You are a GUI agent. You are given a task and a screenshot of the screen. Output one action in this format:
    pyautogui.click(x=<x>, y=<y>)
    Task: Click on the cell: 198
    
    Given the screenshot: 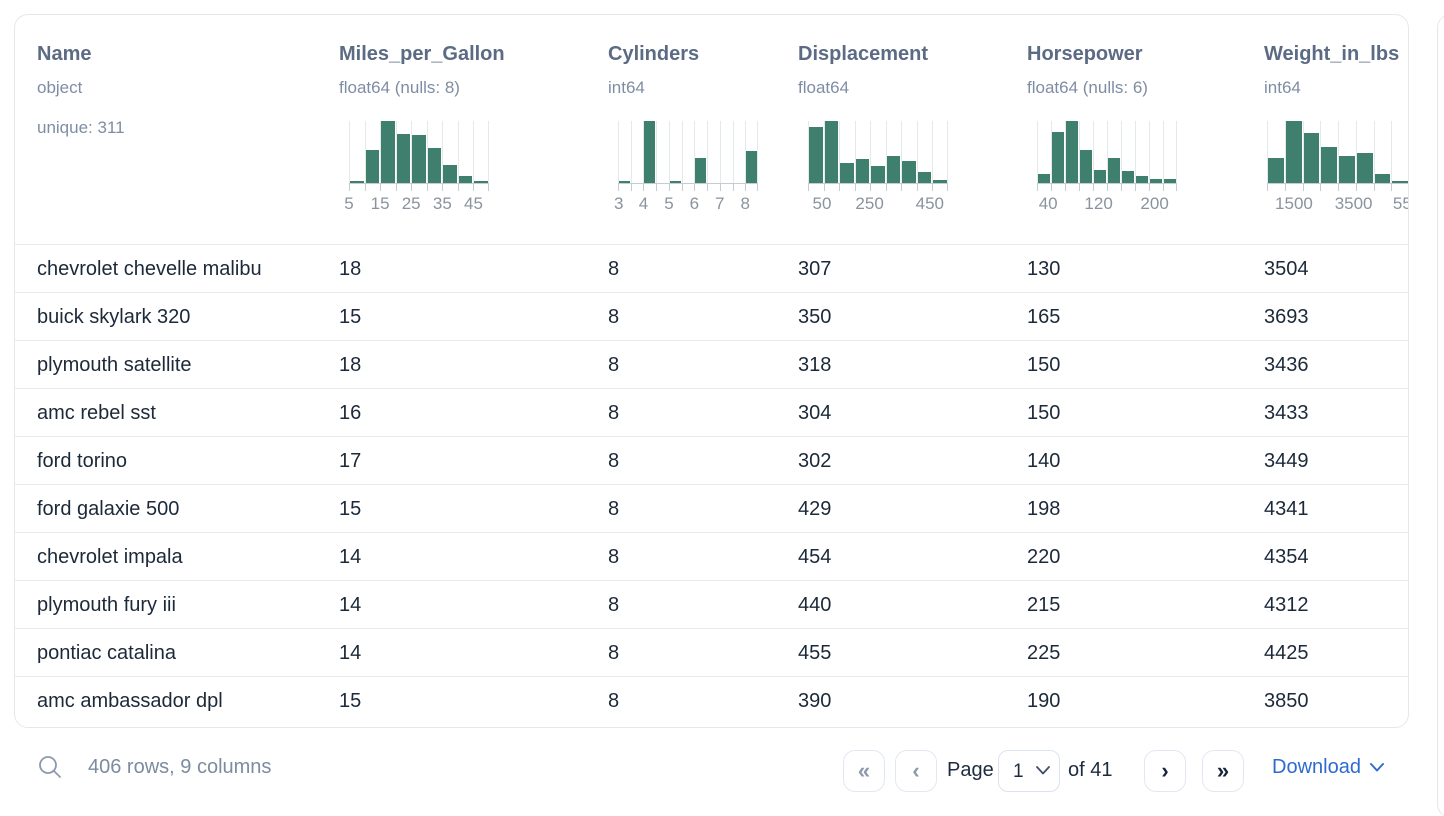 What is the action you would take?
    pyautogui.click(x=1044, y=509)
    